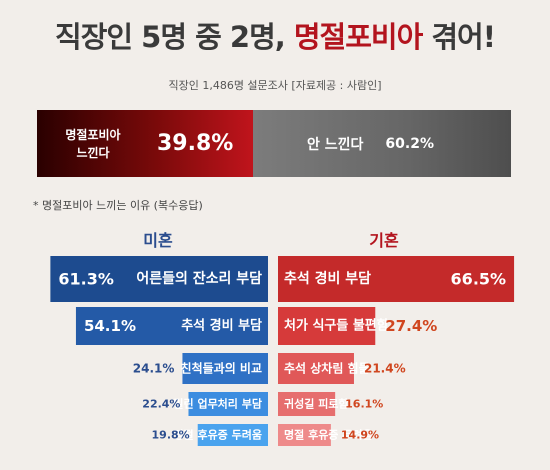  Describe the element at coordinates (90, 144) in the screenshot. I see `feel-phobia-label: 명절포비아 느낀다` at that location.